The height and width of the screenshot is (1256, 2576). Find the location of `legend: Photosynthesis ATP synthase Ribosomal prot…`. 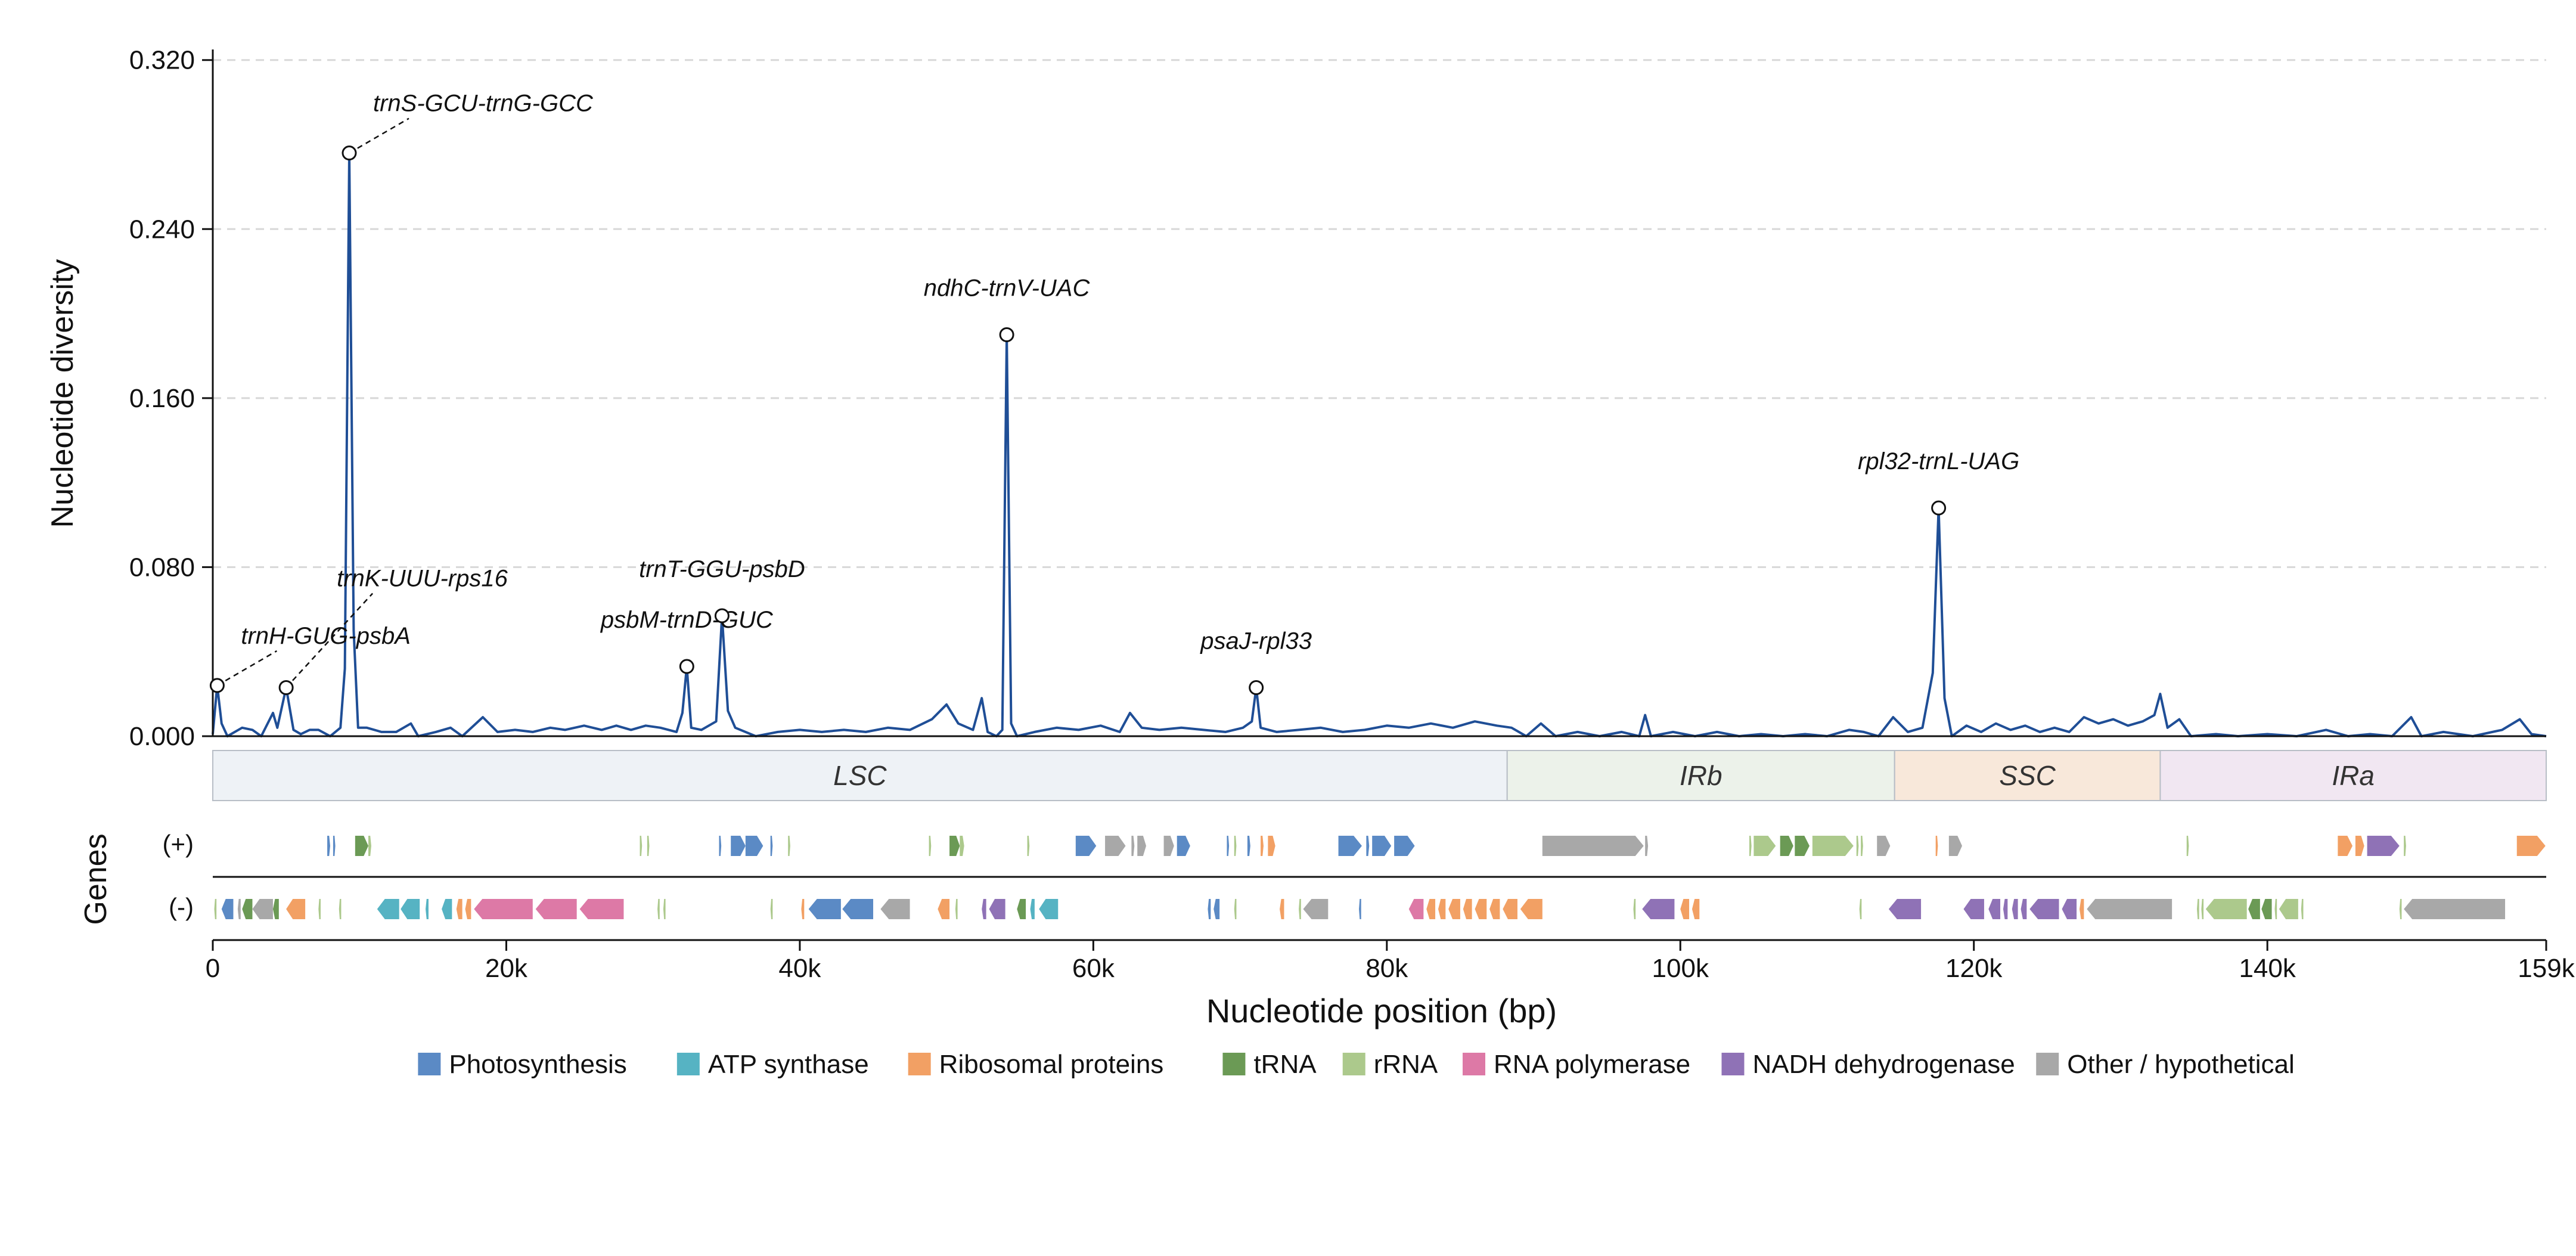

legend: Photosynthesis ATP synthase Ribosomal prot… is located at coordinates (1357, 1064).